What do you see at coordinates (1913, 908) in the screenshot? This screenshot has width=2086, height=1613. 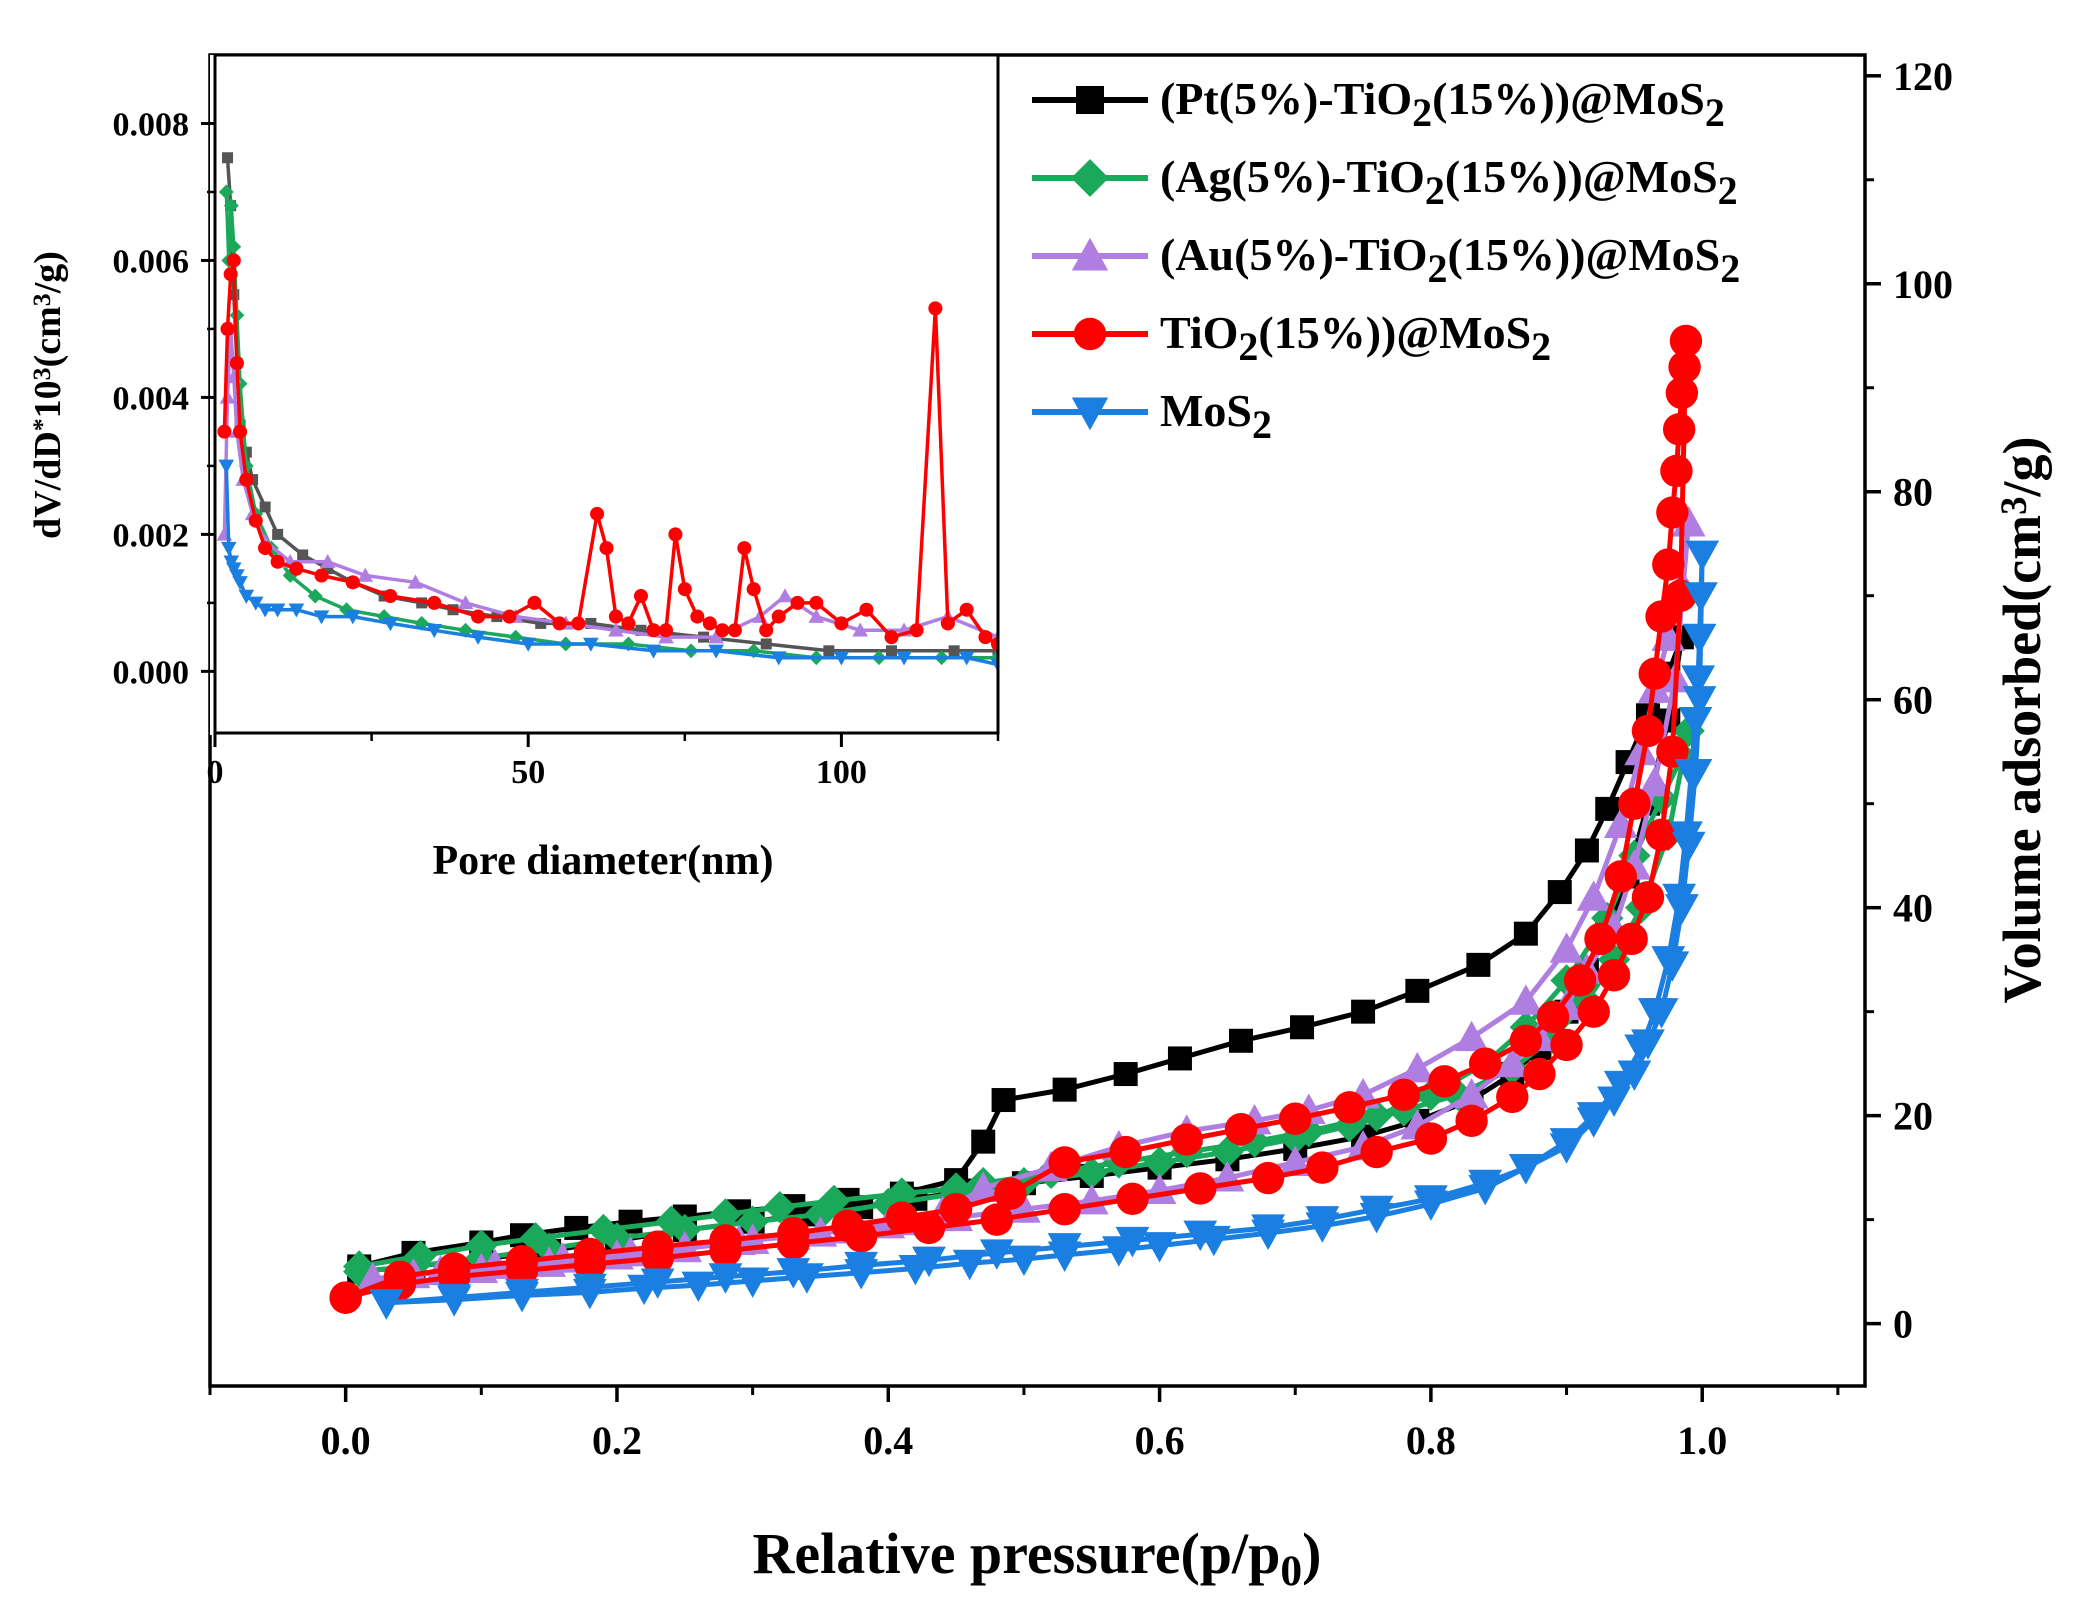 I see `y-tick-label: 40` at bounding box center [1913, 908].